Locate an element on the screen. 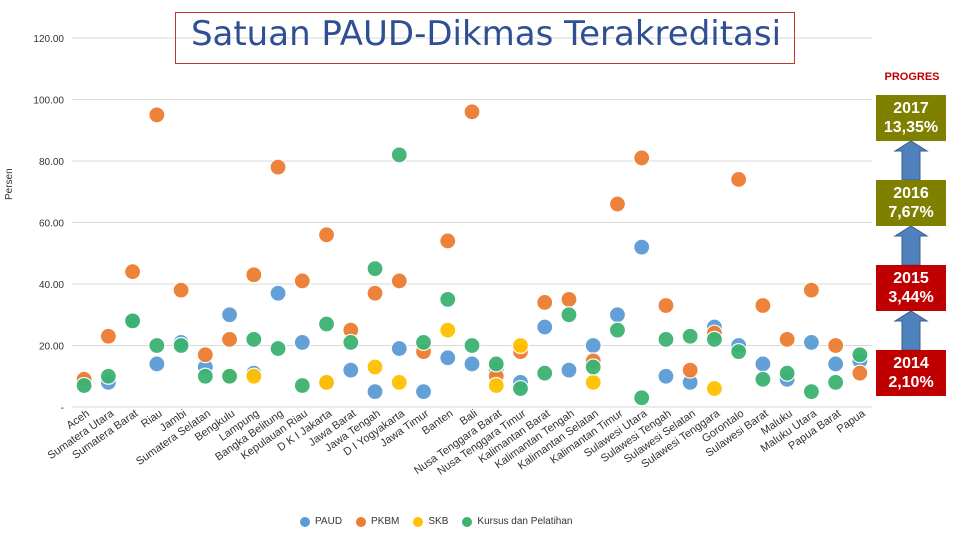  y-tick-label: 80.00 is located at coordinates (51, 162).